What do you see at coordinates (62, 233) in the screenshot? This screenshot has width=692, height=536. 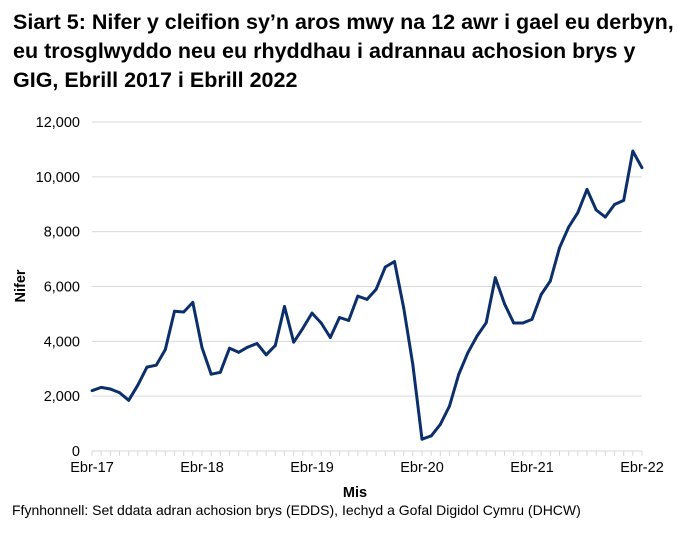 I see `y-tick-label: 8,000` at bounding box center [62, 233].